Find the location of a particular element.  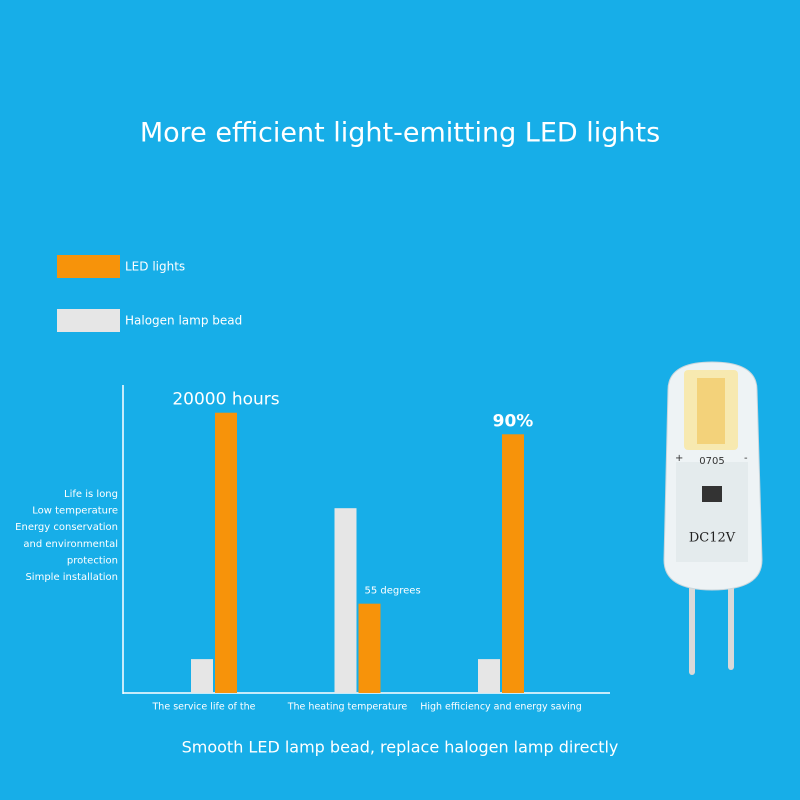

product-marking: DC12V is located at coordinates (712, 538).